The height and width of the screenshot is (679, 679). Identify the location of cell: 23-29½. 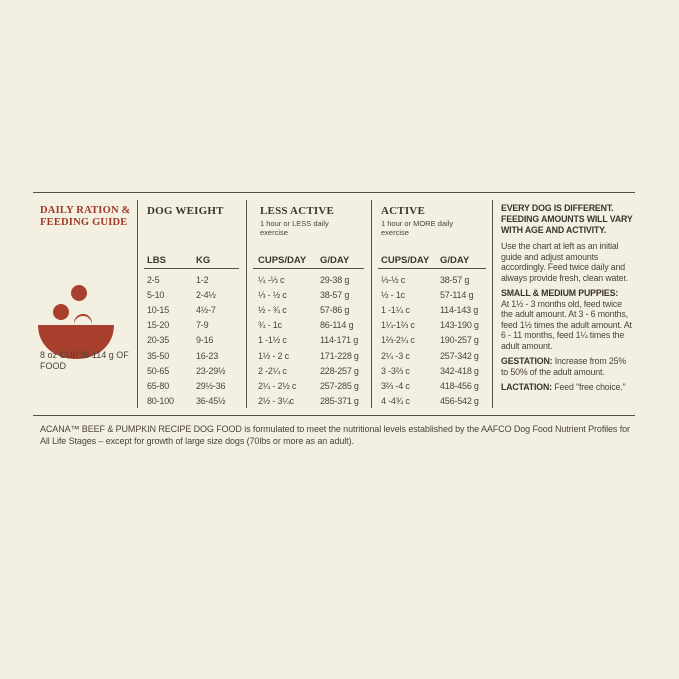
(211, 370).